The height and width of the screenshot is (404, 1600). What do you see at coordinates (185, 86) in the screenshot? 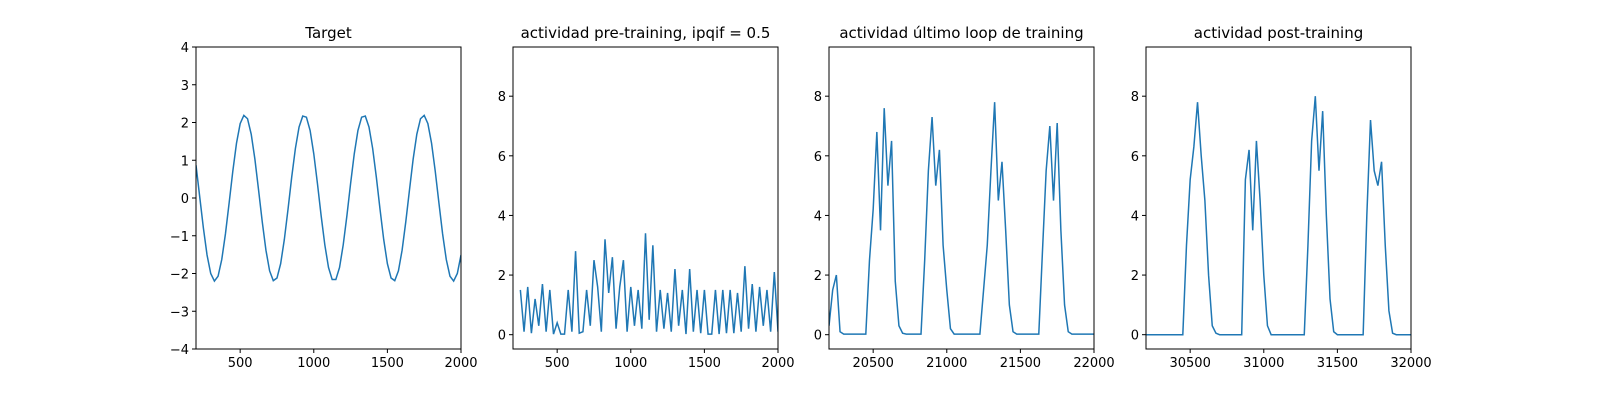
I see `y-tick-label: 3` at bounding box center [185, 86].